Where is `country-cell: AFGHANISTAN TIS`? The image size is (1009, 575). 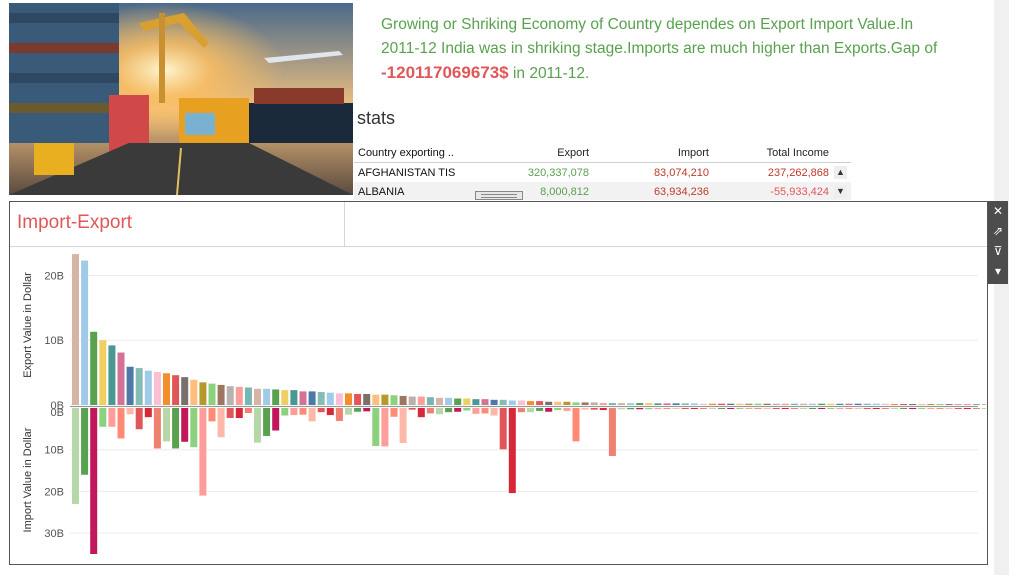
country-cell: AFGHANISTAN TIS is located at coordinates (407, 173).